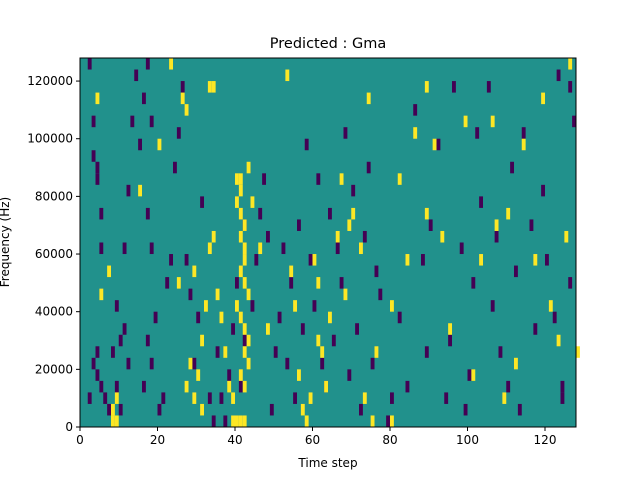 The height and width of the screenshot is (484, 640). I want to click on x-axis-label: Time step, so click(327, 463).